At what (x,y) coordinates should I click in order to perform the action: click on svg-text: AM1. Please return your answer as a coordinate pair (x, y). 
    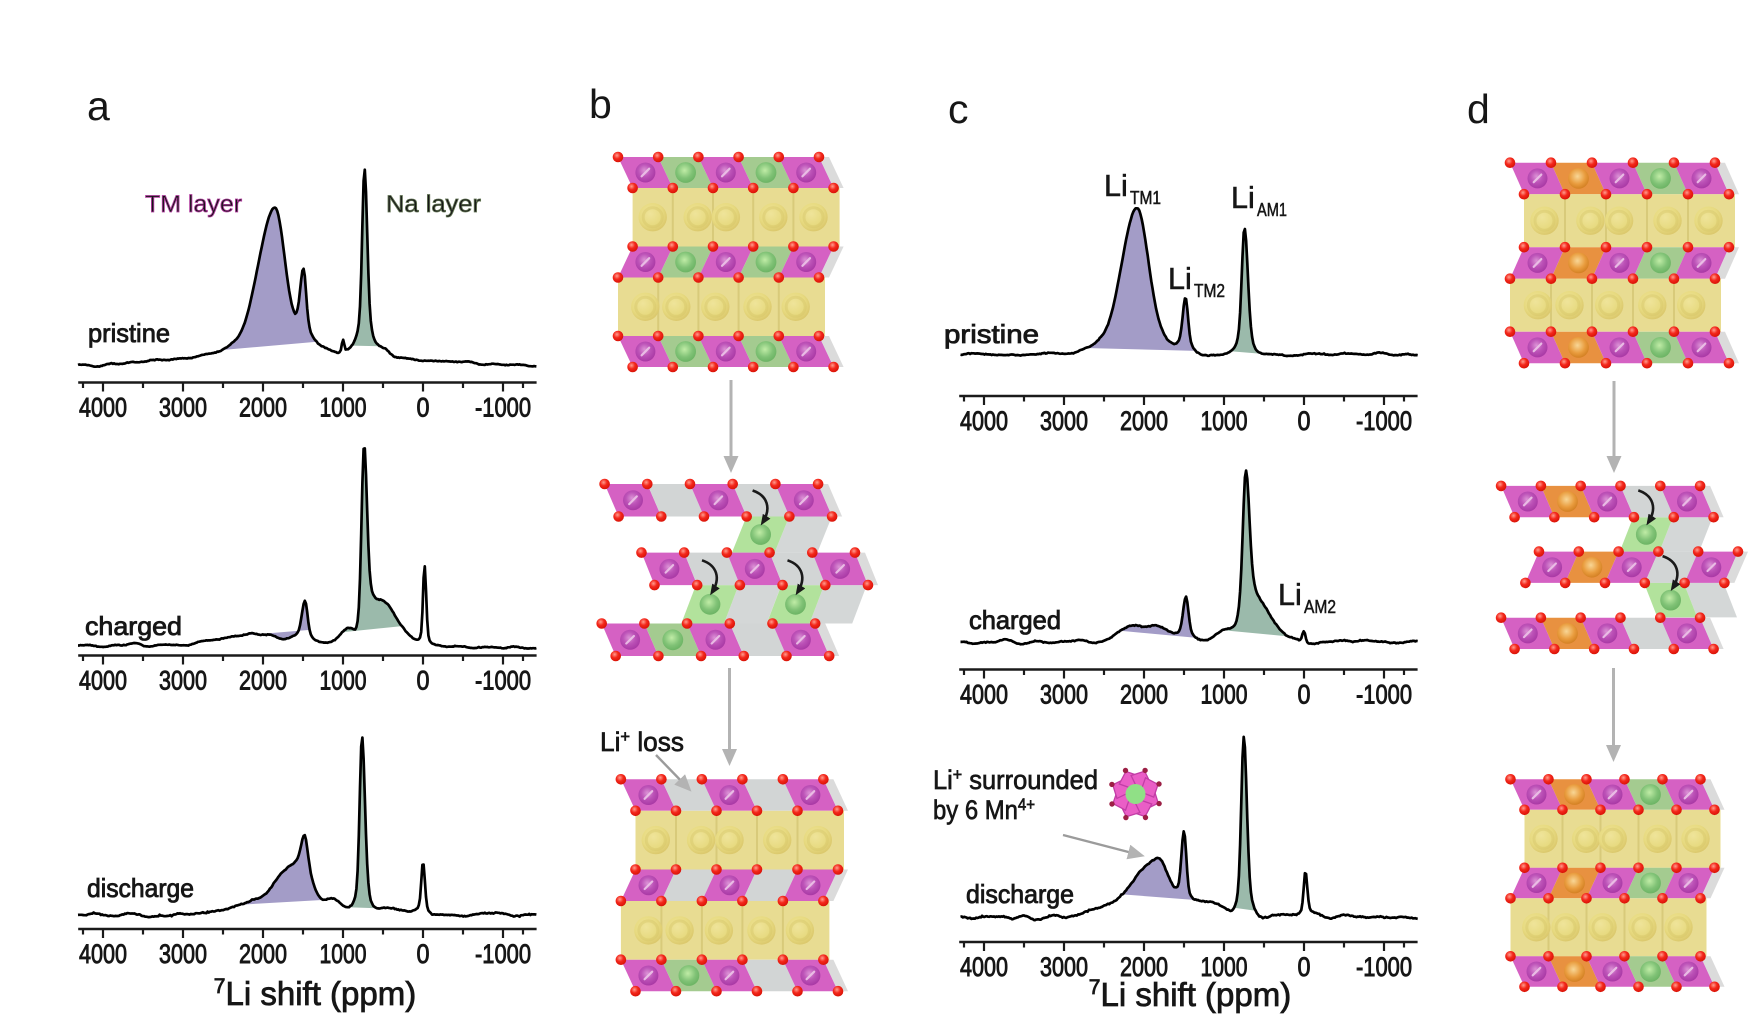
    Looking at the image, I should click on (1272, 210).